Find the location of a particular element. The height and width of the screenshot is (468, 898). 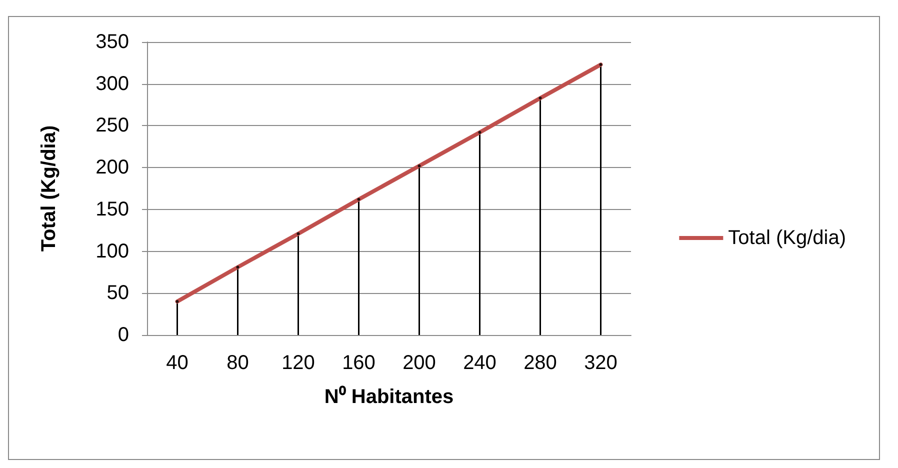

y-tick-label: 250 is located at coordinates (112, 125).